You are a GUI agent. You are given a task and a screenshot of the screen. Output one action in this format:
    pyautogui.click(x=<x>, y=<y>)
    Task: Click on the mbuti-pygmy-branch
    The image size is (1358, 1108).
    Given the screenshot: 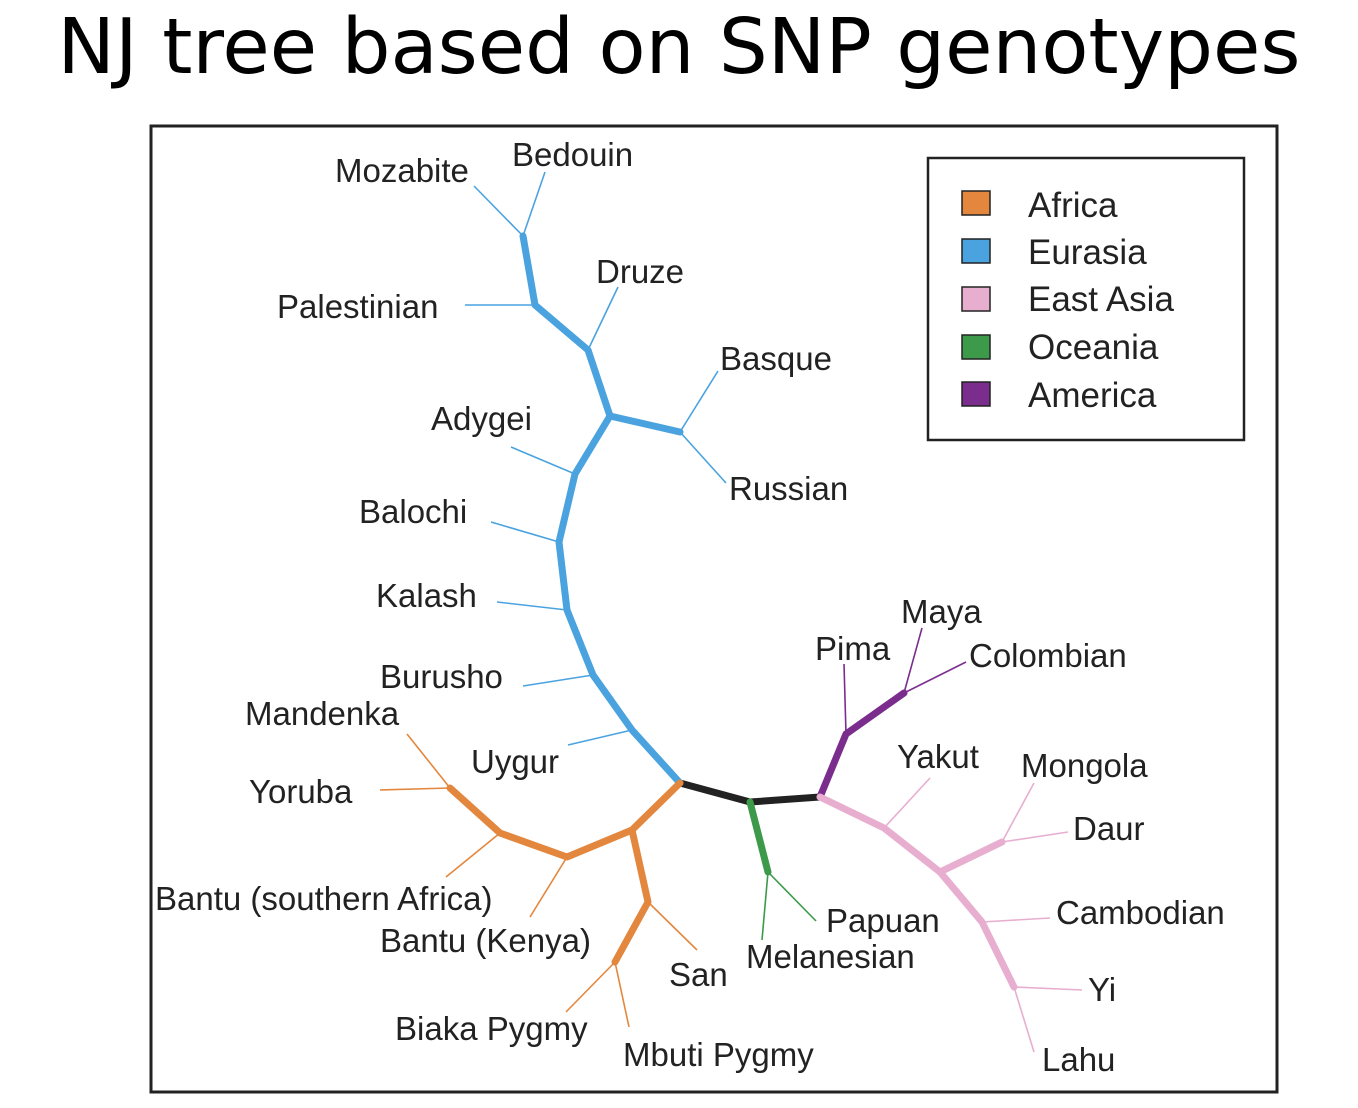 What is the action you would take?
    pyautogui.click(x=622, y=994)
    